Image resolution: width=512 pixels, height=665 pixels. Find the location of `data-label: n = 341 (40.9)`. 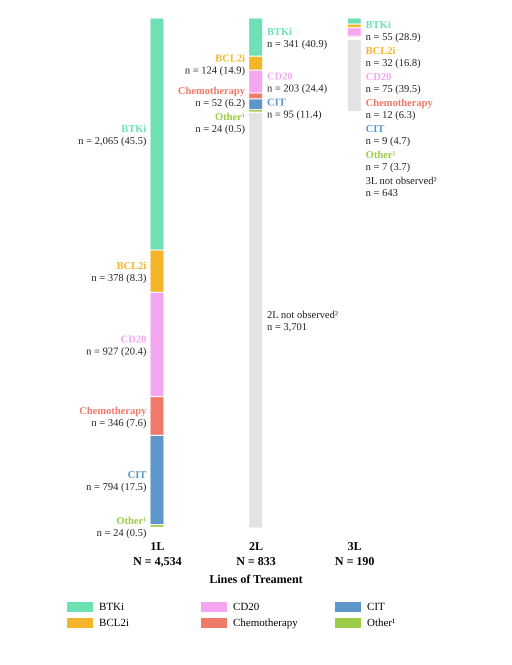

data-label: n = 341 (40.9) is located at coordinates (297, 44).